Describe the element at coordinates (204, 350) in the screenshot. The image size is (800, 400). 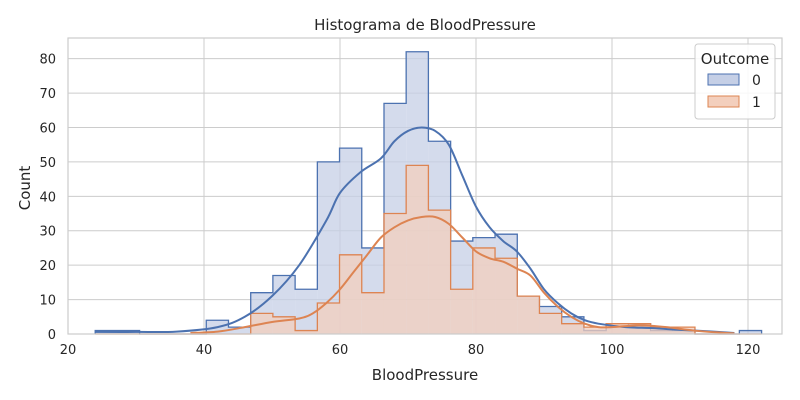
I see `x-tick-label: 40` at that location.